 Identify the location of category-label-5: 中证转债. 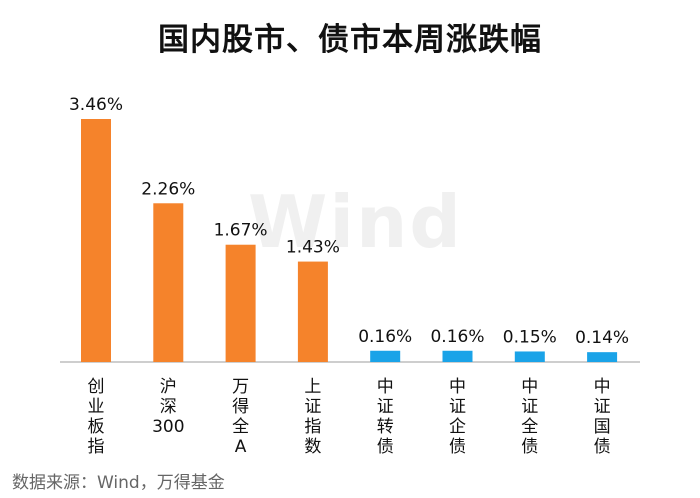
(385, 417).